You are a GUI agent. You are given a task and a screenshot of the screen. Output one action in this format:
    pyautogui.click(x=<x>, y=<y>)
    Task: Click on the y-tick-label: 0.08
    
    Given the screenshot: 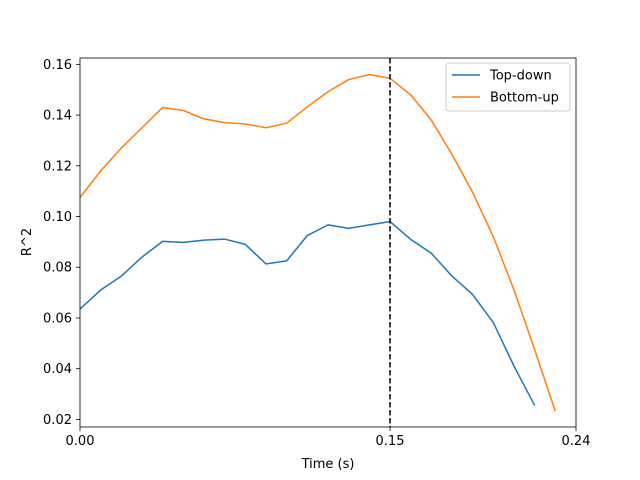 What is the action you would take?
    pyautogui.click(x=57, y=268)
    